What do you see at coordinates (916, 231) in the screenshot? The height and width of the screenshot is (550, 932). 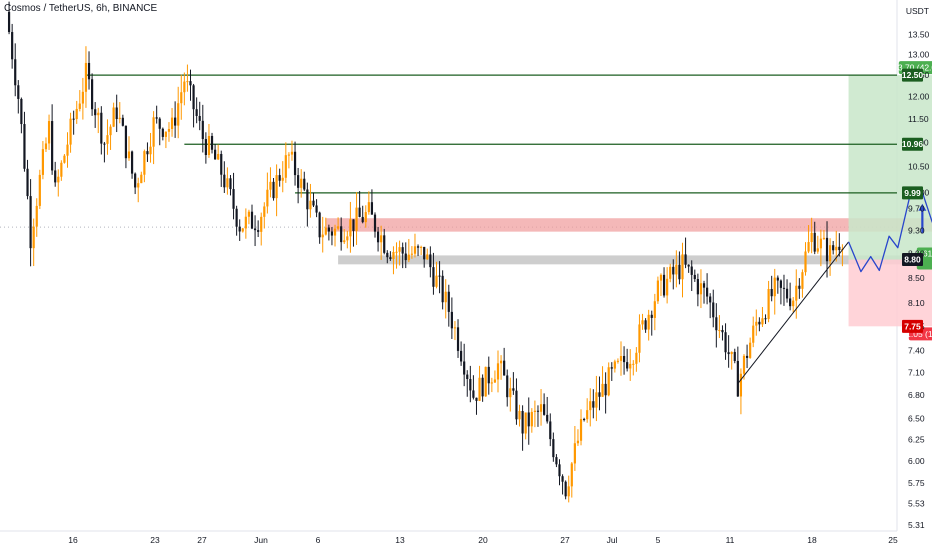 I see `y-tick-label: 9.30` at bounding box center [916, 231].